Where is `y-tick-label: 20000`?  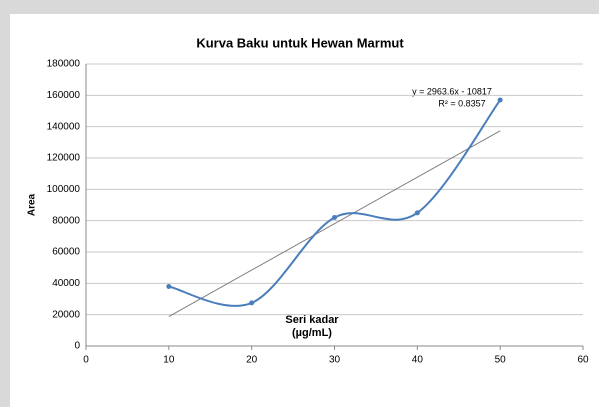 y-tick-label: 20000 is located at coordinates (66, 314).